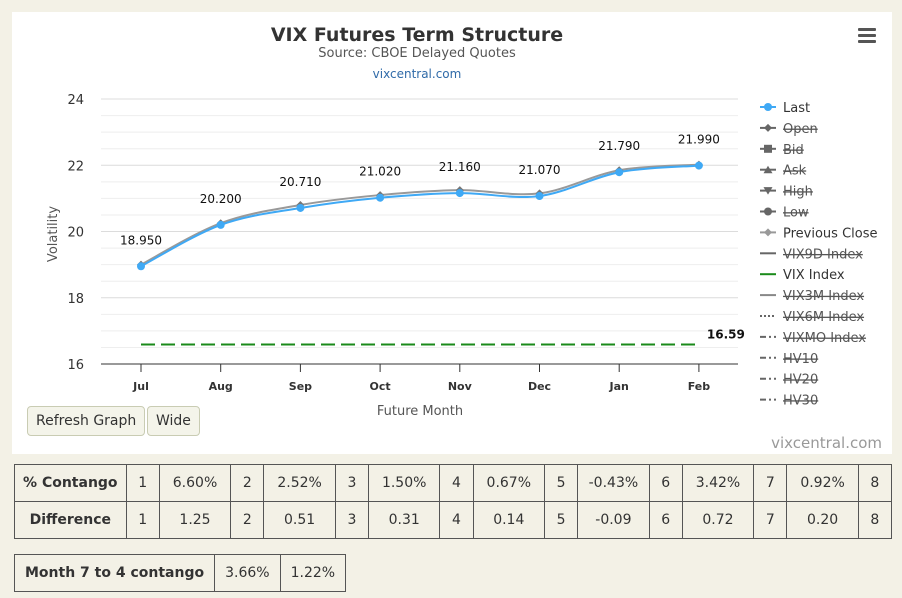 The image size is (902, 598). Describe the element at coordinates (509, 483) in the screenshot. I see `value-cell: 0.67%` at that location.